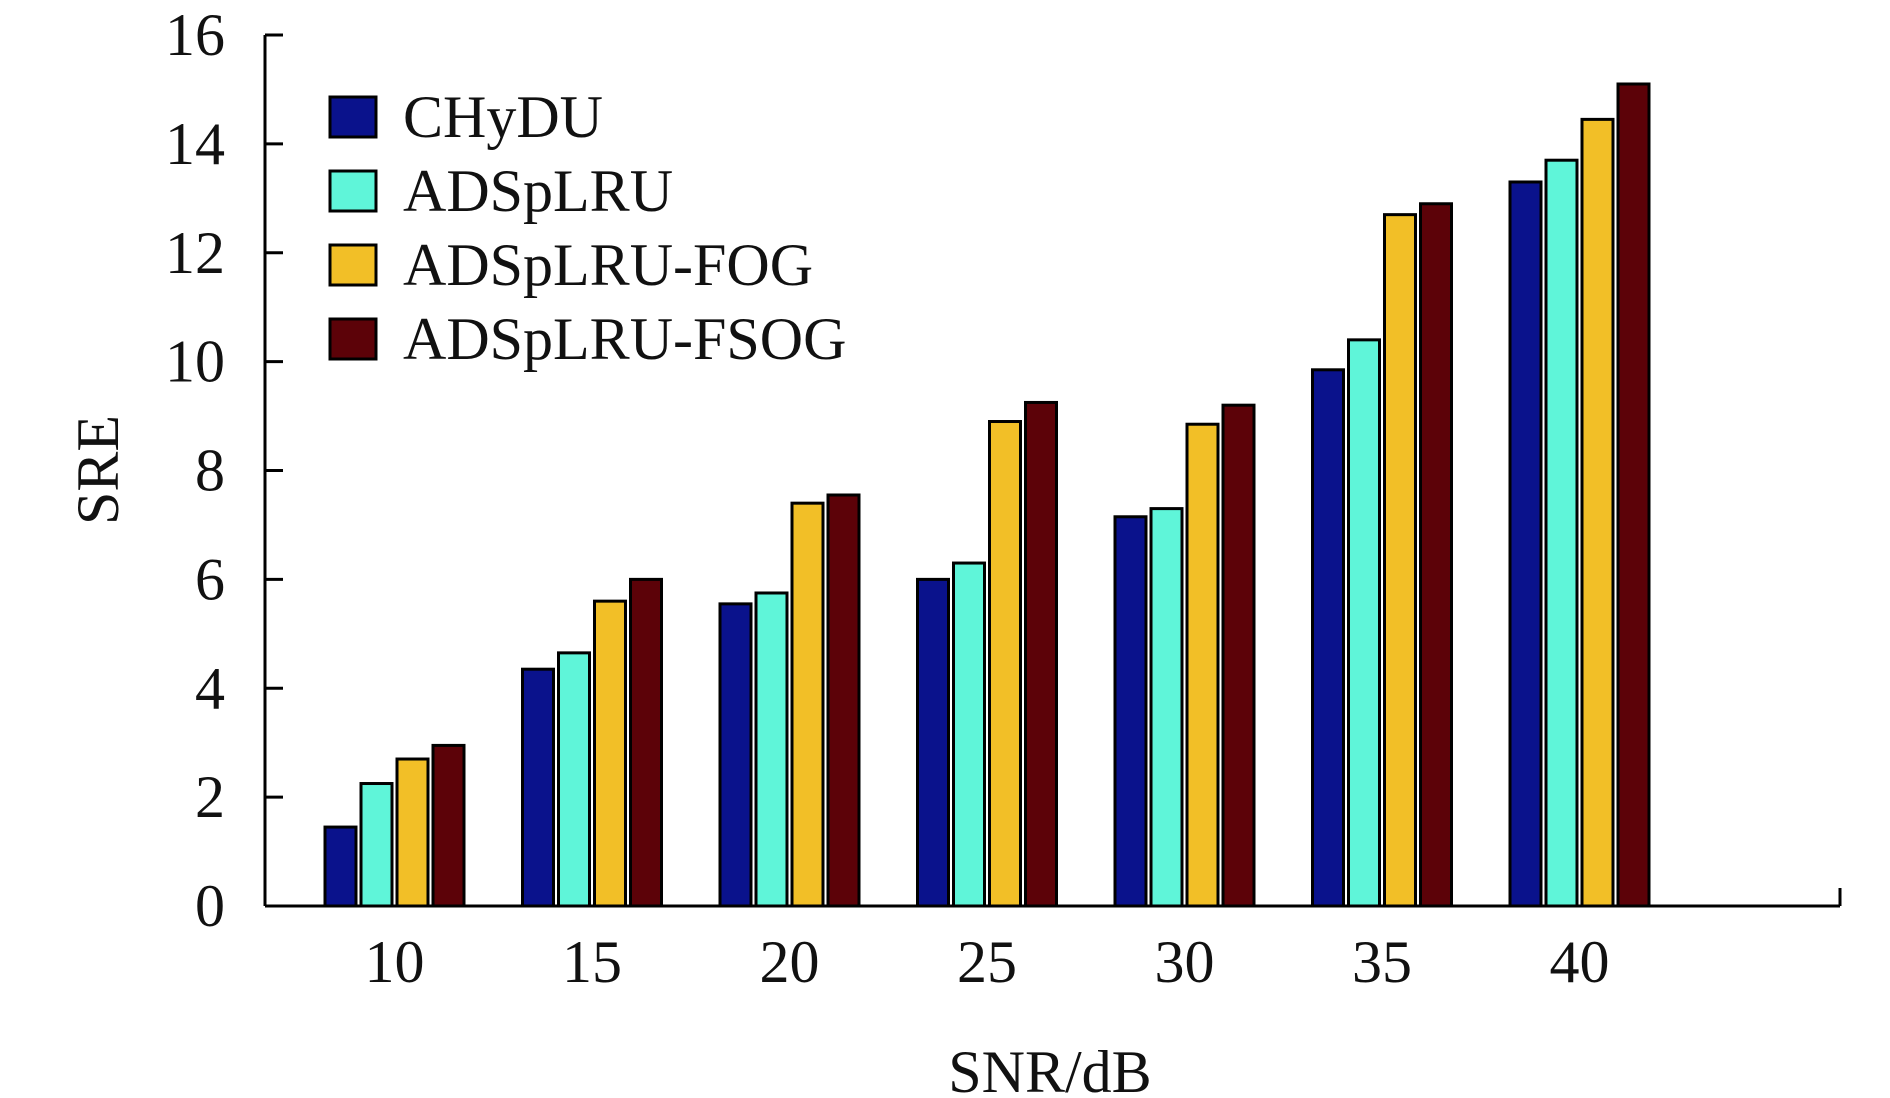  I want to click on x-tick-label: 15, so click(592, 962).